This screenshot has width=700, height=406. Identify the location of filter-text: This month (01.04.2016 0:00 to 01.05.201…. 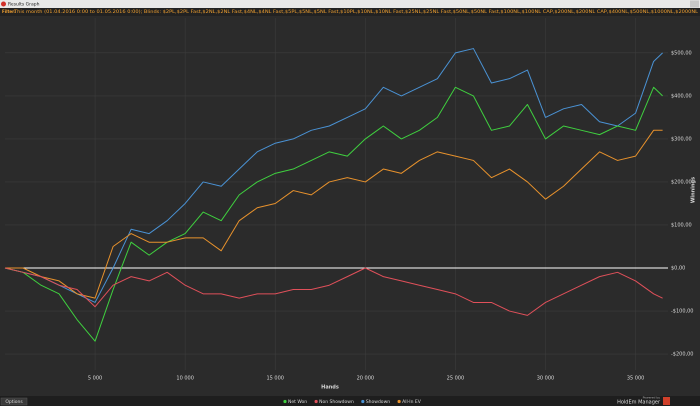
(356, 11).